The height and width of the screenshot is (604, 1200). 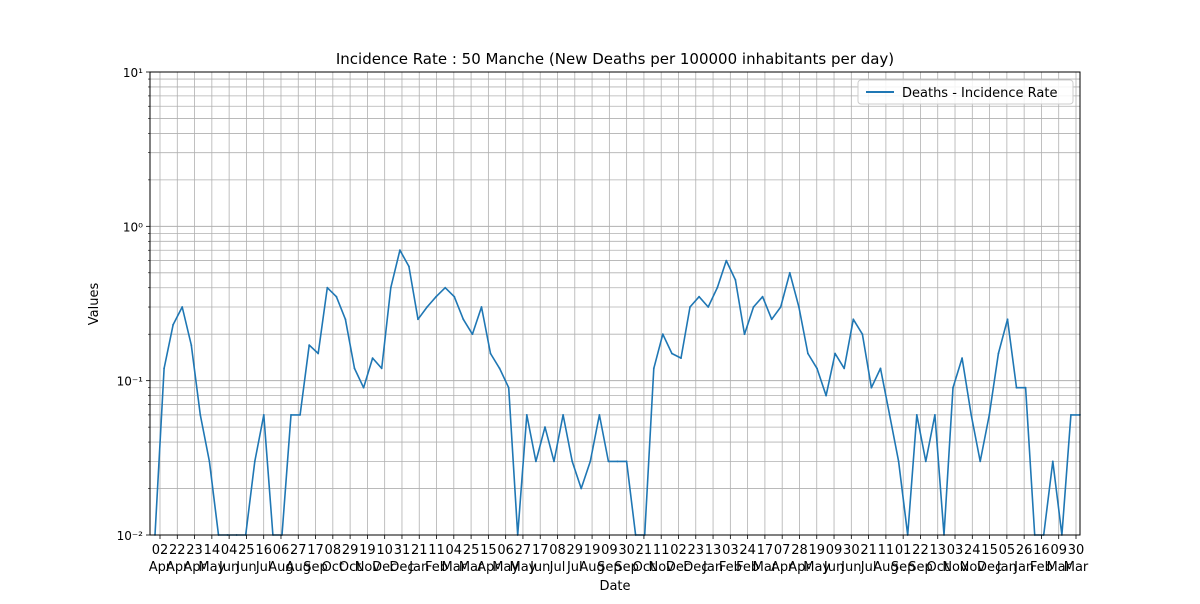 I want to click on x-tick-label-day: 10, so click(x=384, y=550).